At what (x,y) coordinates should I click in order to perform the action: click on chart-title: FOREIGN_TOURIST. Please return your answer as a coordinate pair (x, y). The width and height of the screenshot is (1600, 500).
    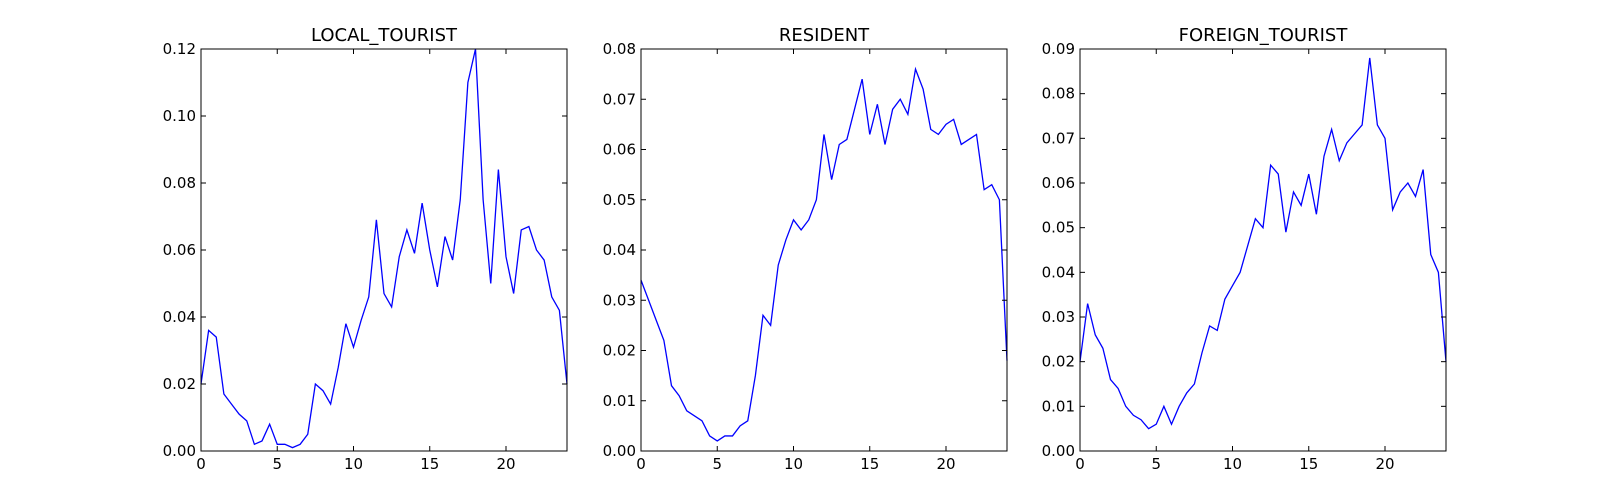
    Looking at the image, I should click on (1264, 35).